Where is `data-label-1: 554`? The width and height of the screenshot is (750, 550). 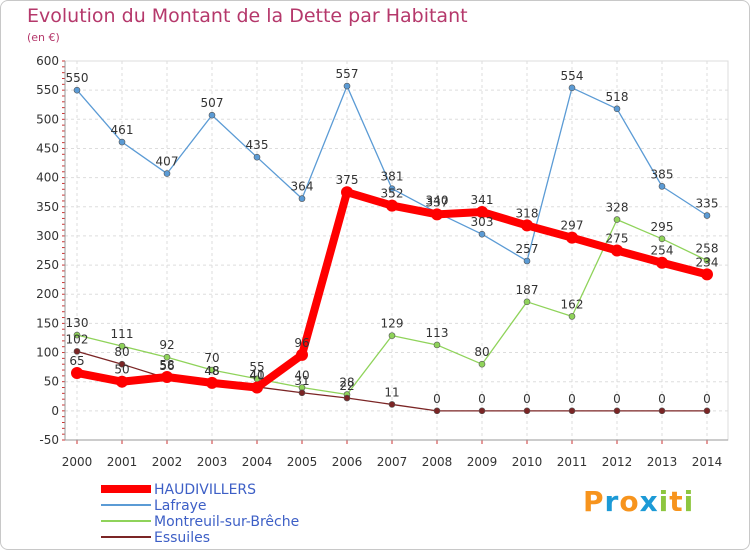
data-label-1: 554 is located at coordinates (572, 76).